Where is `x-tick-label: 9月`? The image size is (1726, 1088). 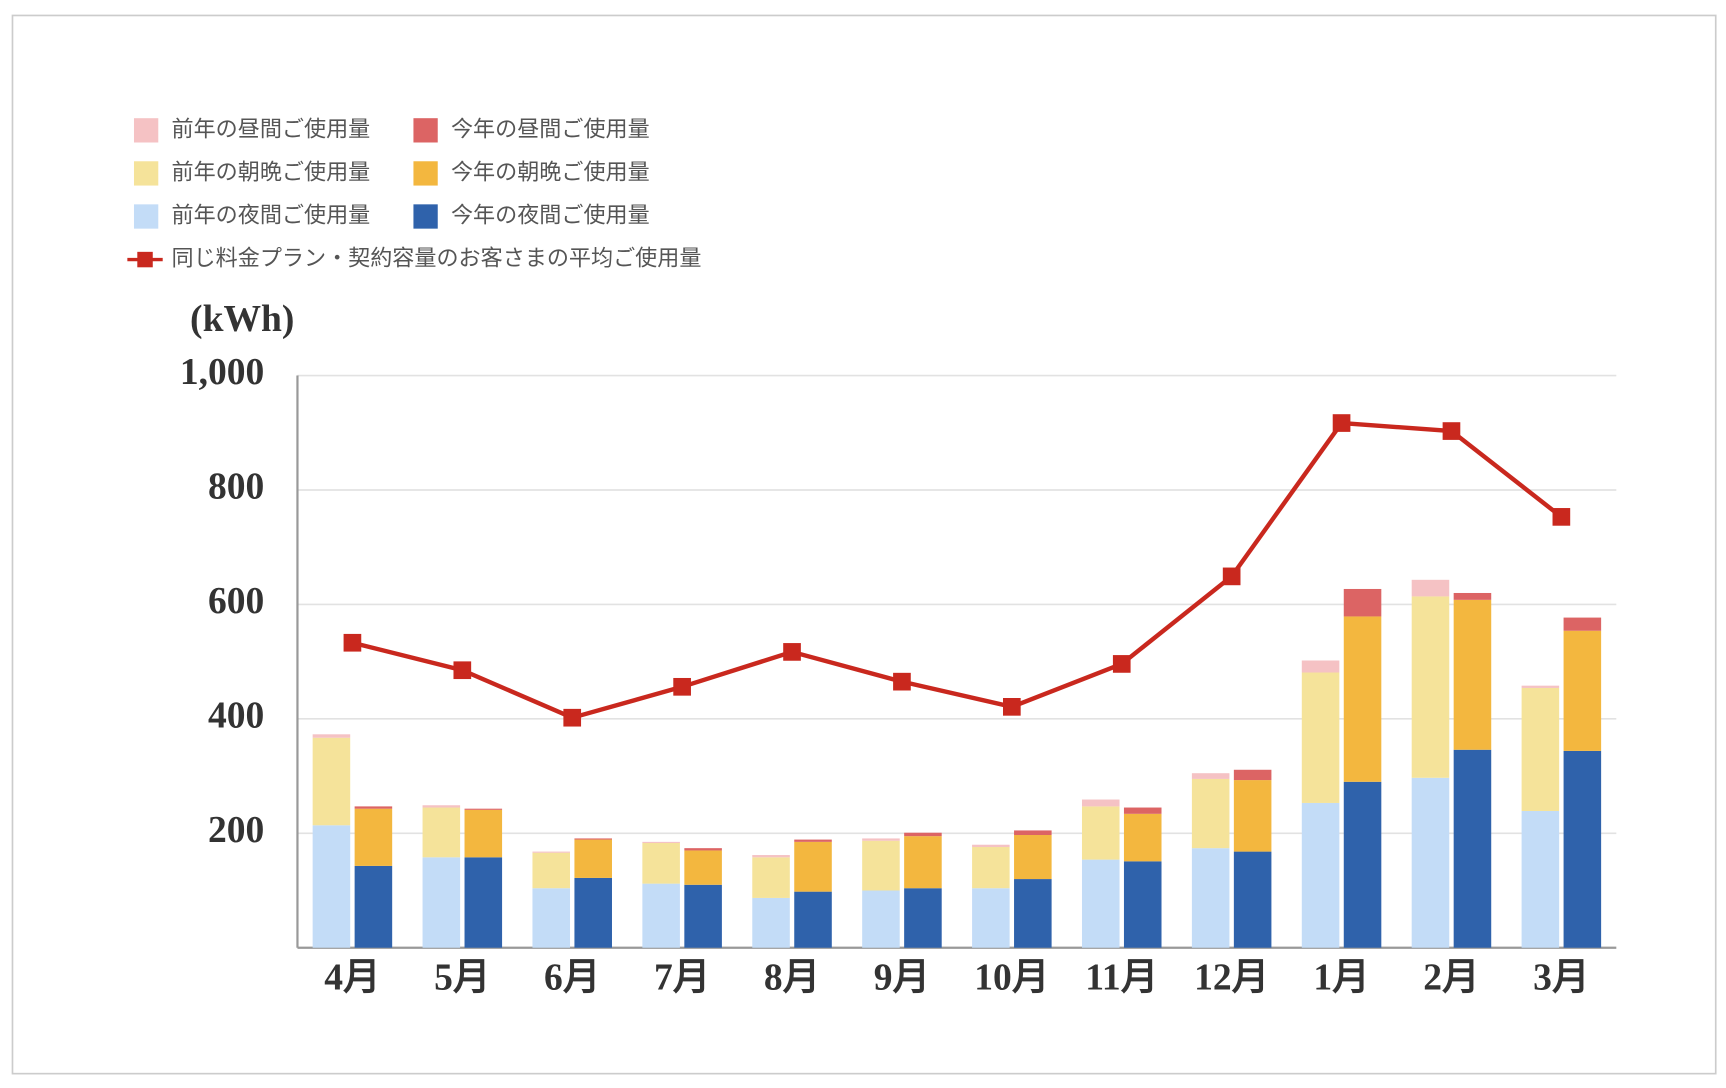 x-tick-label: 9月 is located at coordinates (902, 977).